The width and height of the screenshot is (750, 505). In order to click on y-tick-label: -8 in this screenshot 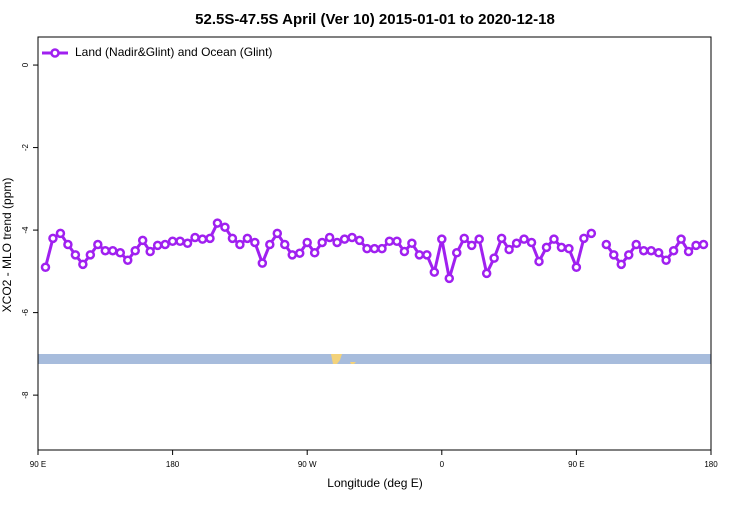, I will do `click(25, 395)`.